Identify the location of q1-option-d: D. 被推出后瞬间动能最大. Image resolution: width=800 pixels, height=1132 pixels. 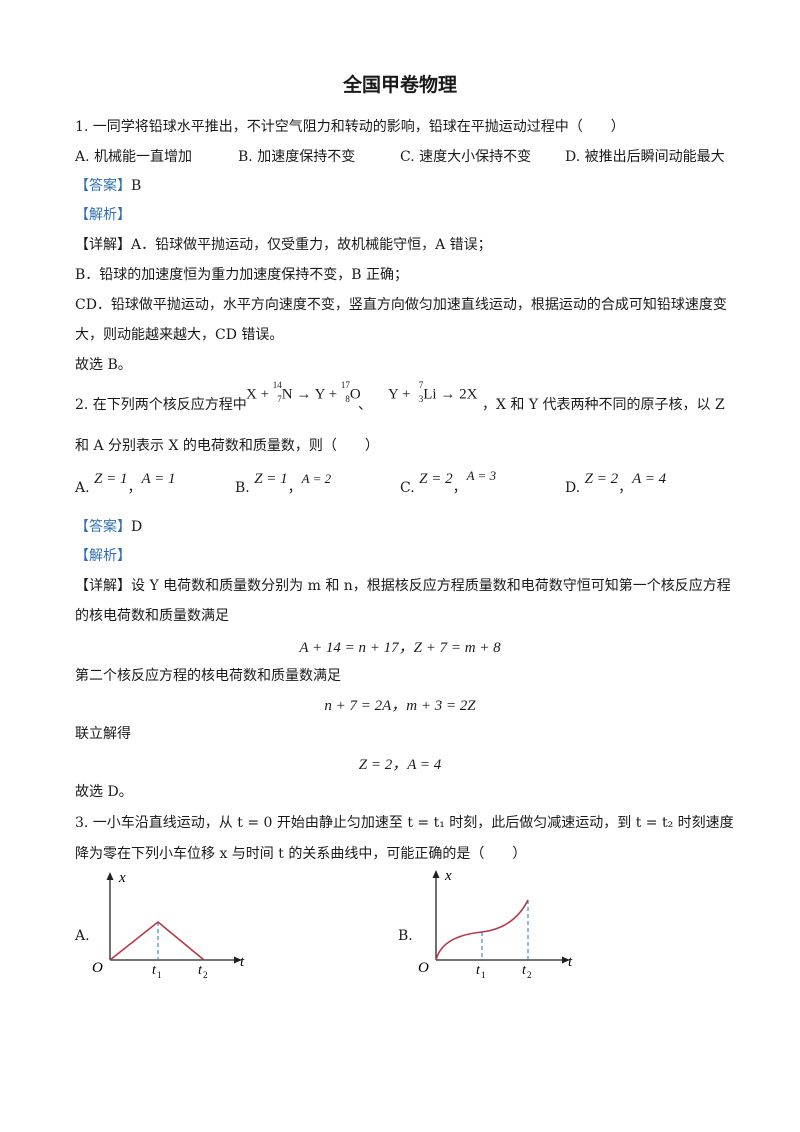
(645, 157).